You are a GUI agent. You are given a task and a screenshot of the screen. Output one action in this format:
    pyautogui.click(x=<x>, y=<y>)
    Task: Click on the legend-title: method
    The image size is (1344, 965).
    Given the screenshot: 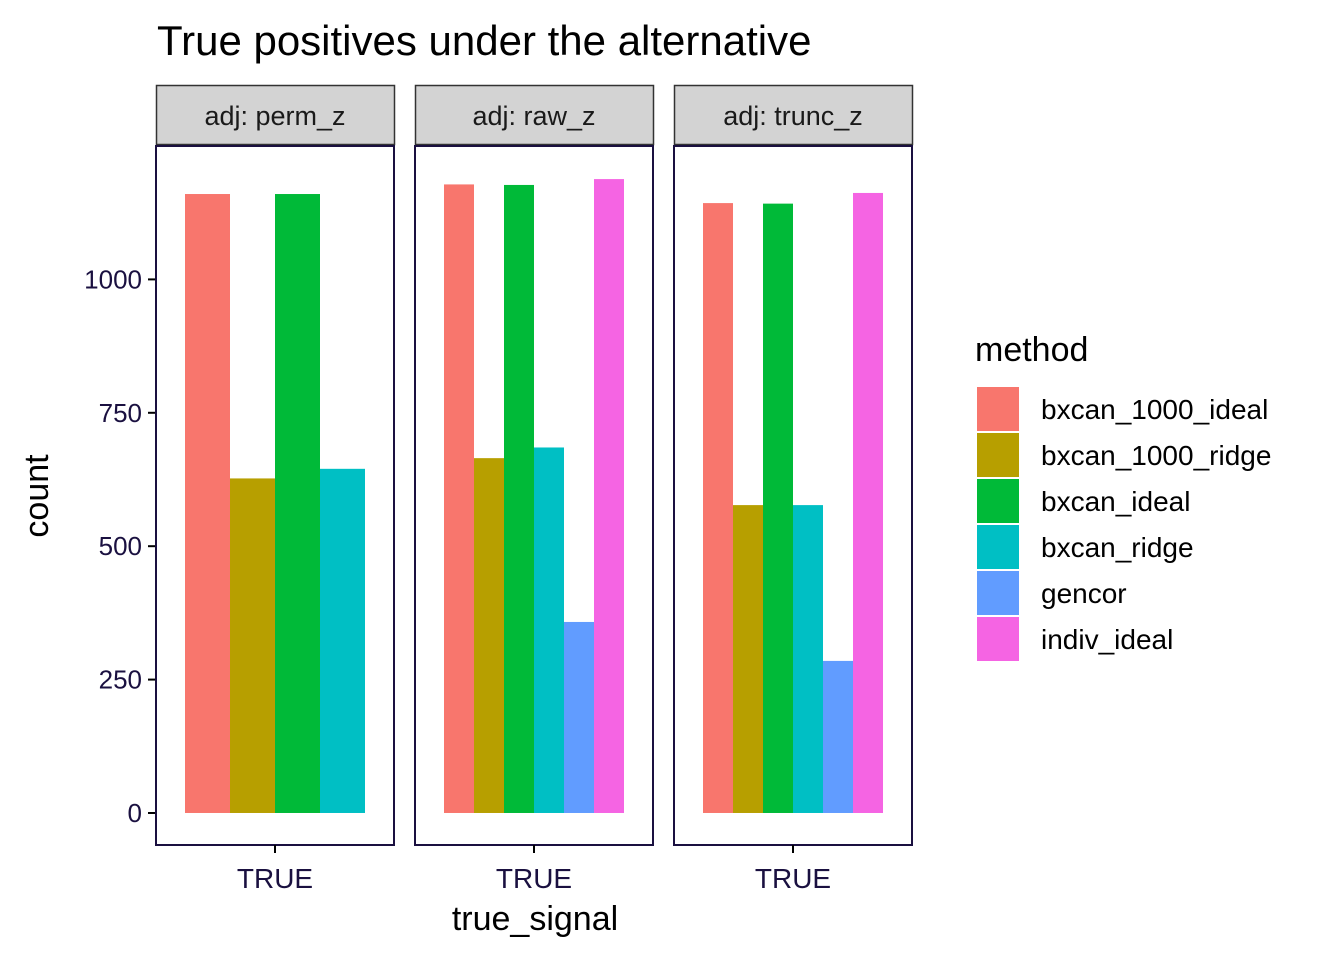 What is the action you would take?
    pyautogui.click(x=1031, y=350)
    